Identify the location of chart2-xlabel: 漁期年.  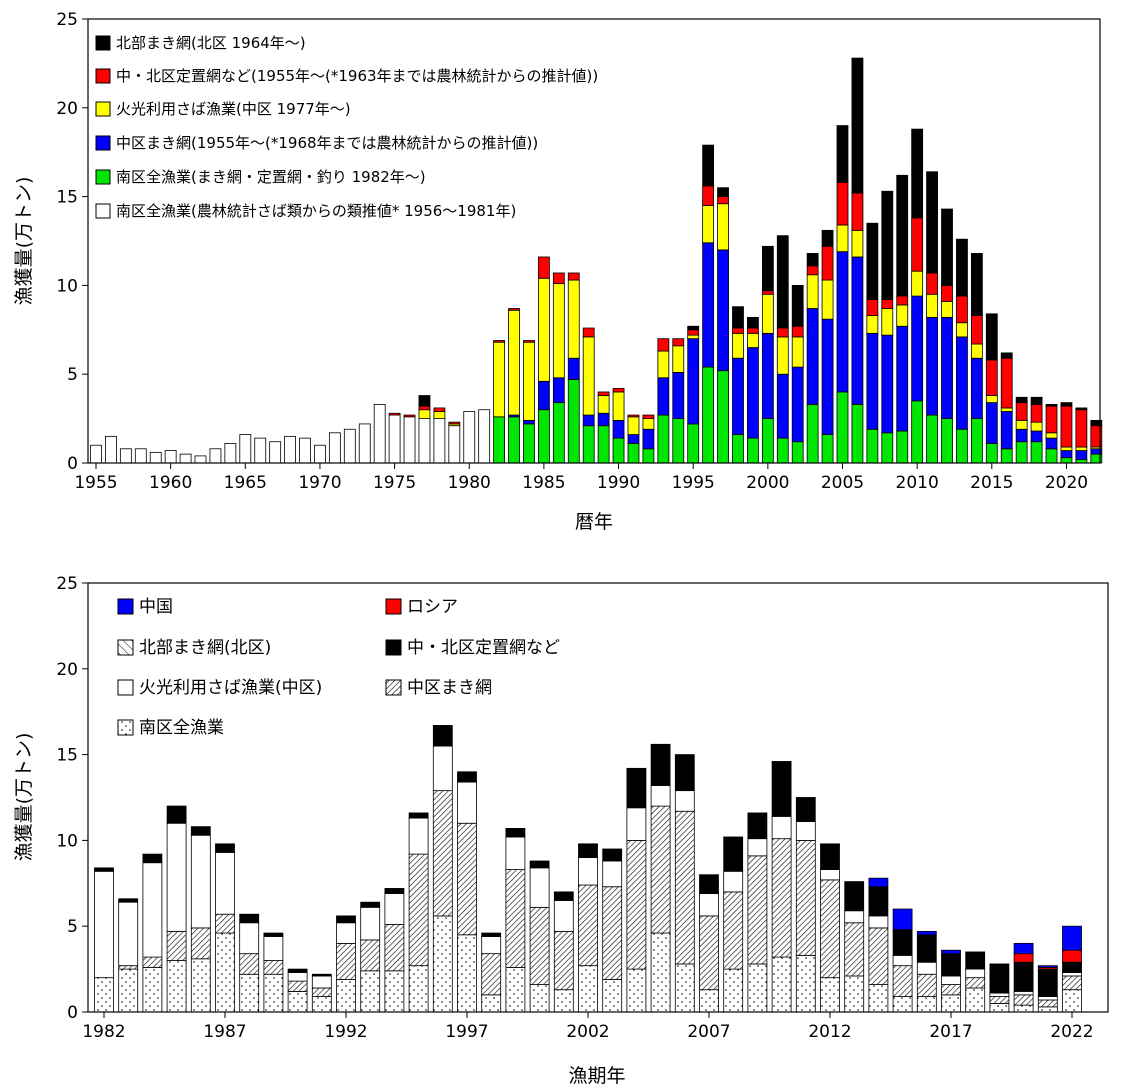
(596, 1076).